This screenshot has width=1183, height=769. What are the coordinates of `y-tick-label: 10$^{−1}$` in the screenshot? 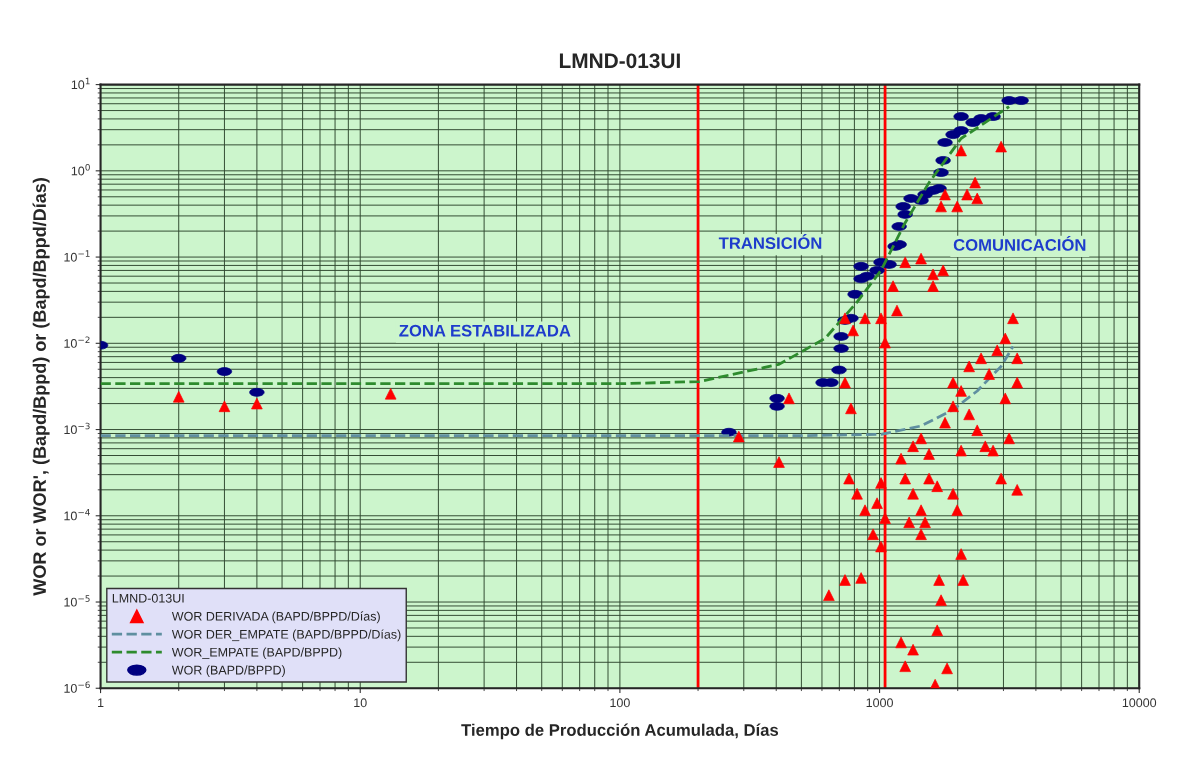 It's located at (77, 256).